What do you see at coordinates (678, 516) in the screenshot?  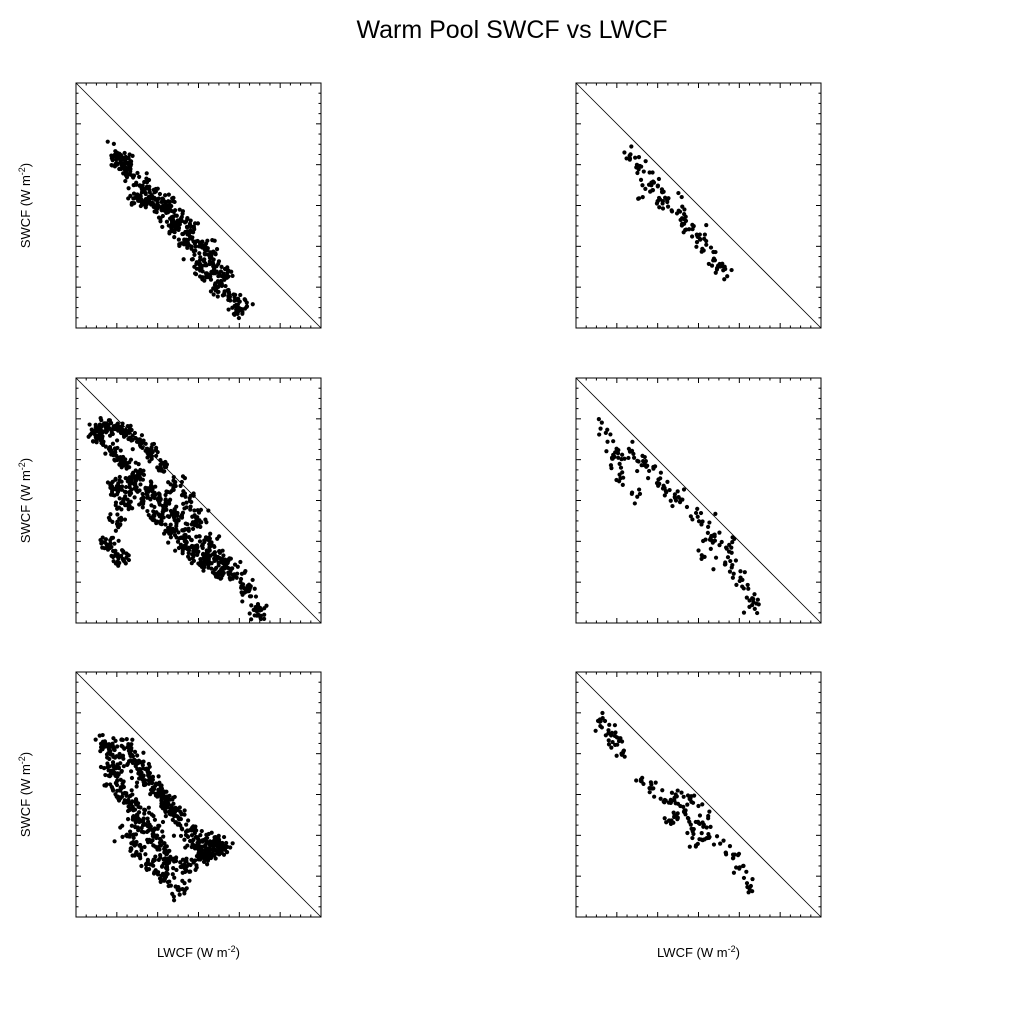 I see `scatter-points` at bounding box center [678, 516].